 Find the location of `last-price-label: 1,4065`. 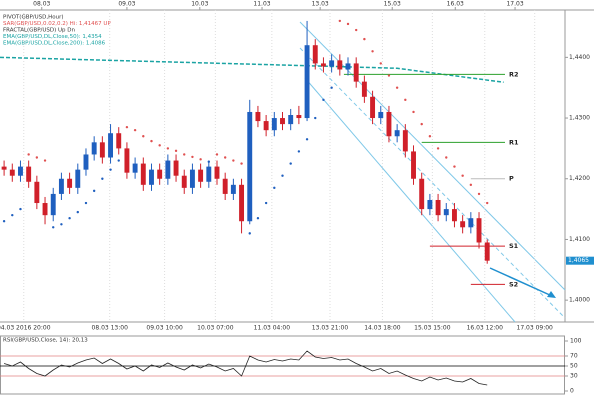

last-price-label: 1,4065 is located at coordinates (578, 260).